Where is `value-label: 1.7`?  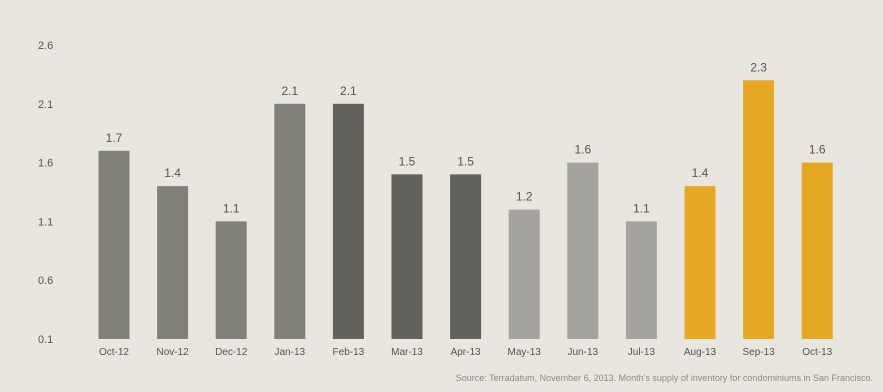
value-label: 1.7 is located at coordinates (114, 138).